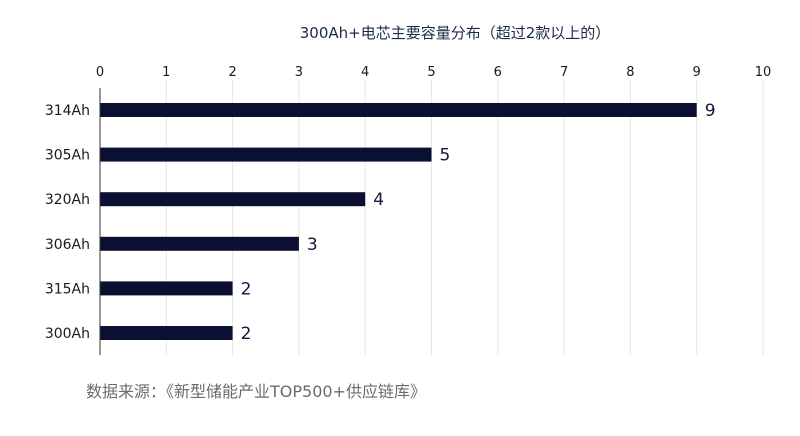 This screenshot has width=800, height=436. Describe the element at coordinates (378, 200) in the screenshot. I see `value-label: 4` at that location.